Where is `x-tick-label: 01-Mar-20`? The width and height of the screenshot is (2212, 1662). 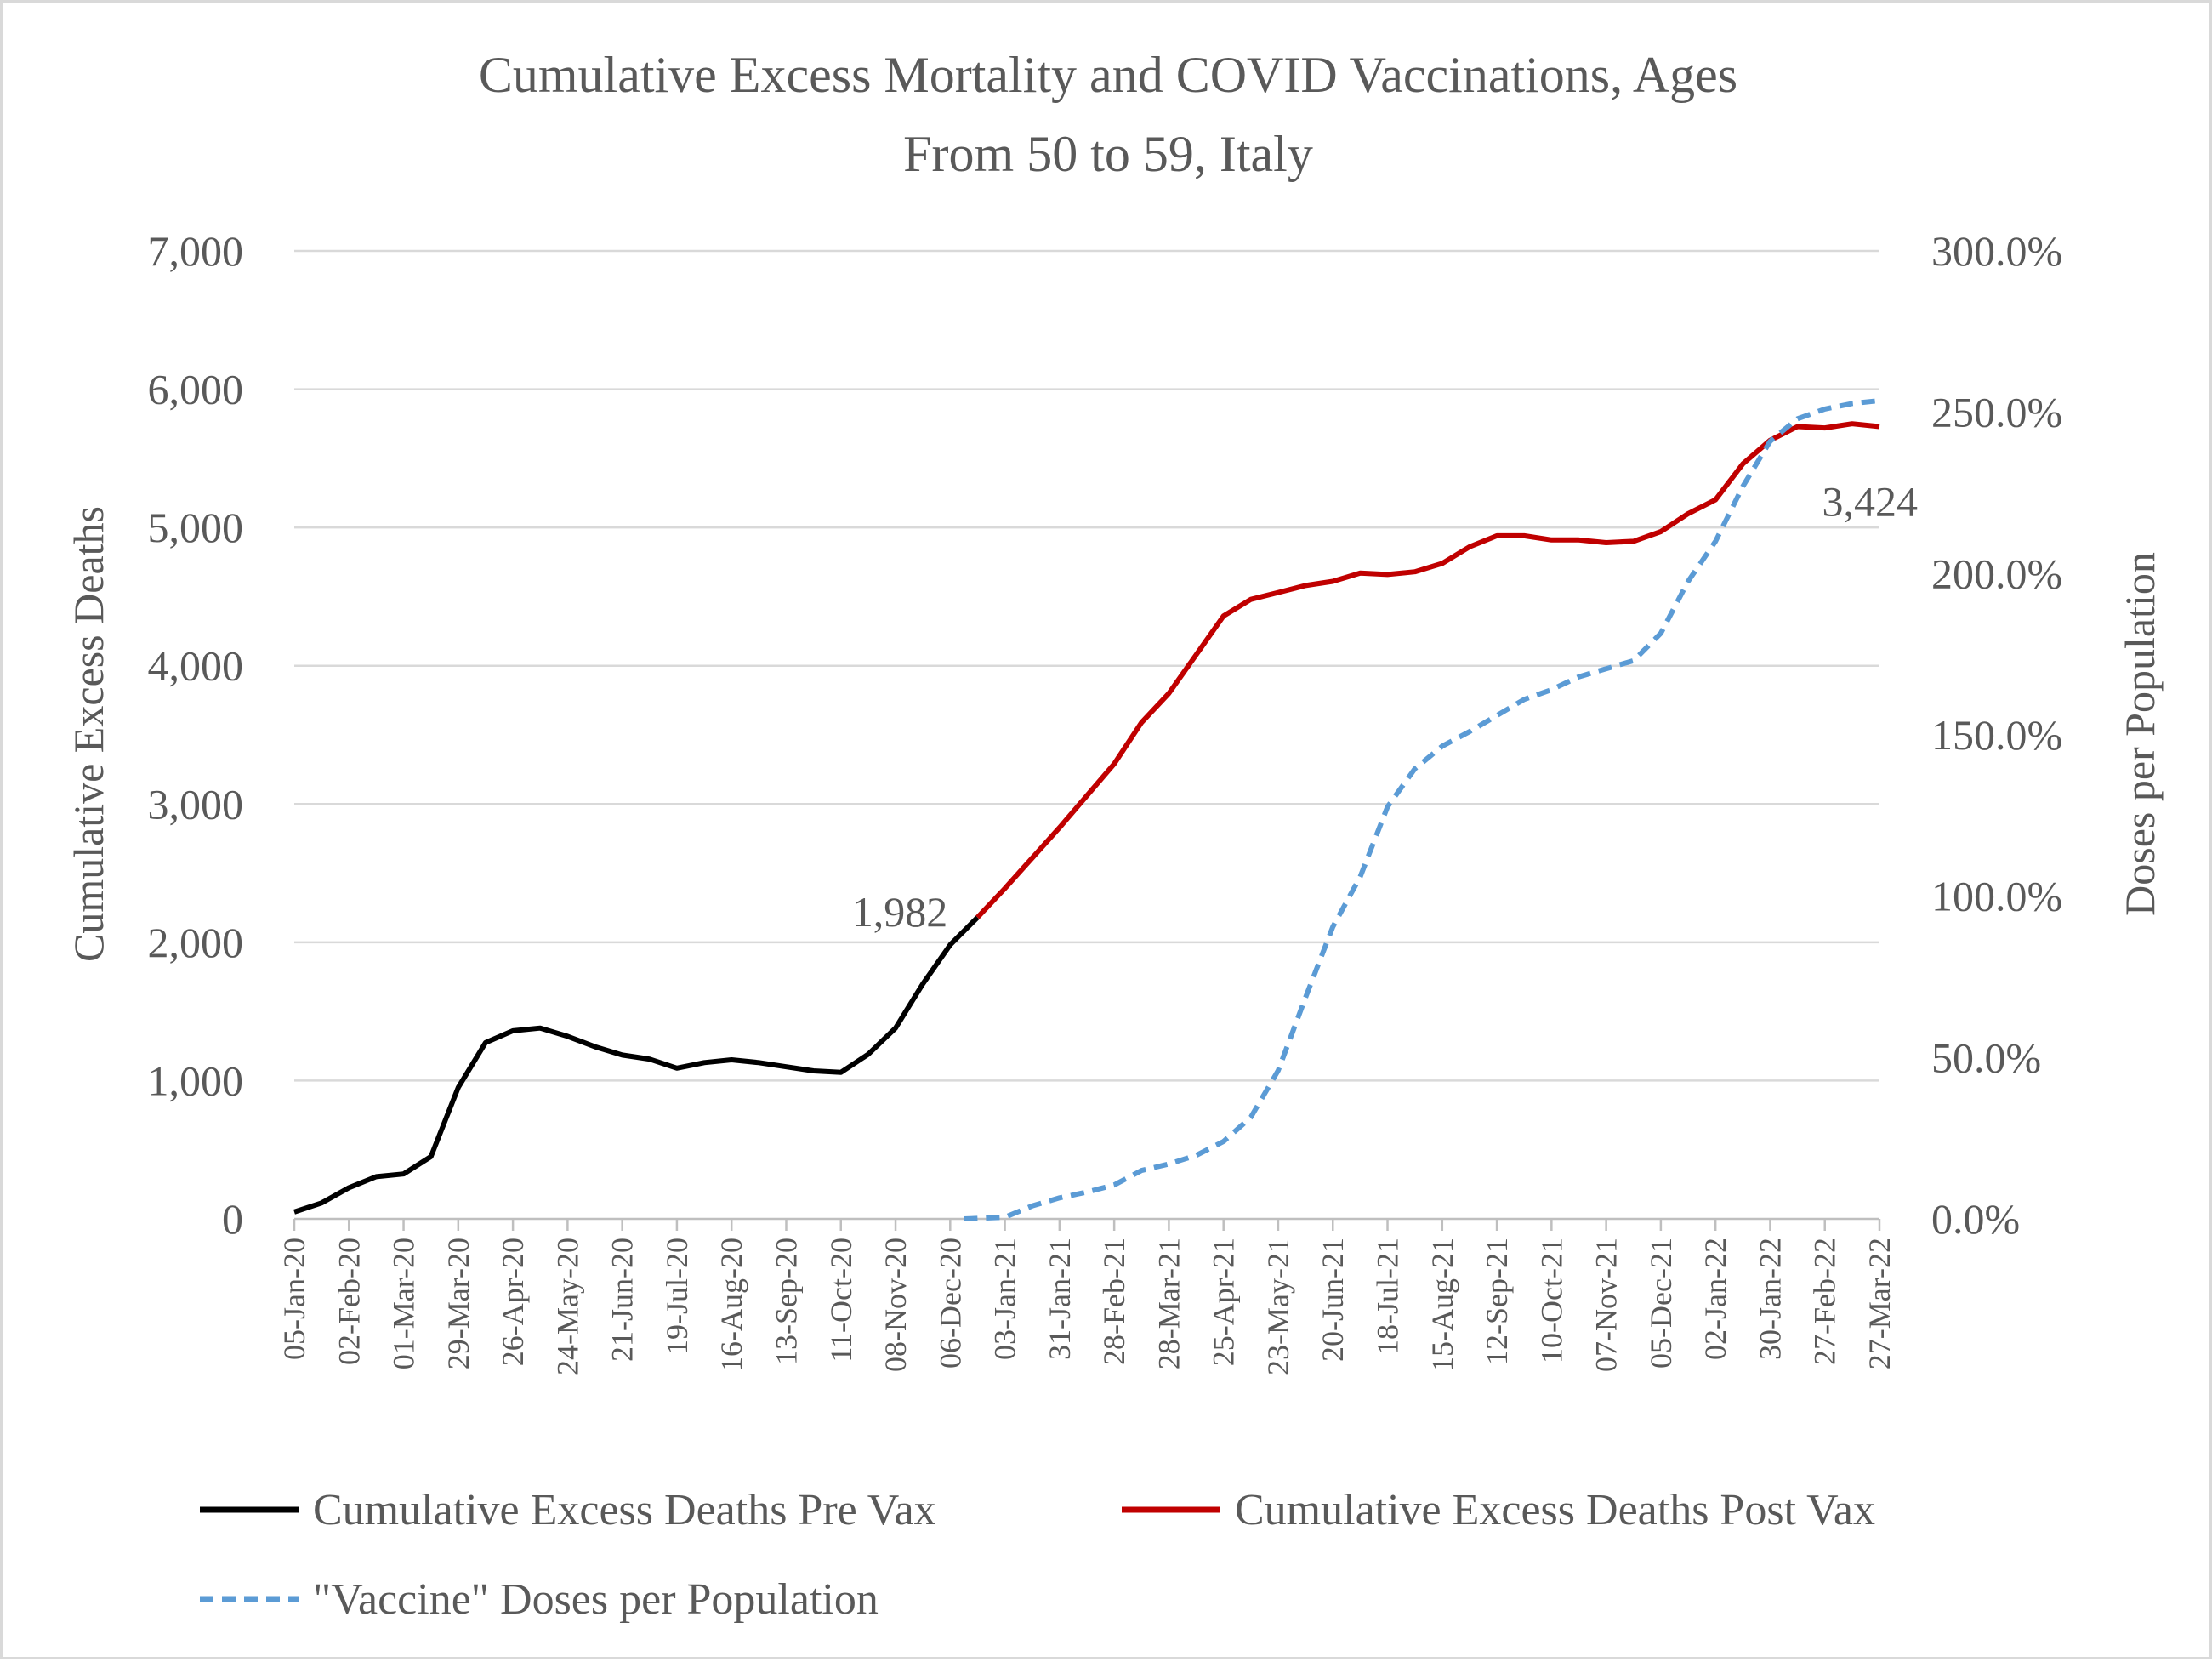
x-tick-label: 01-Mar-20 is located at coordinates (404, 1303).